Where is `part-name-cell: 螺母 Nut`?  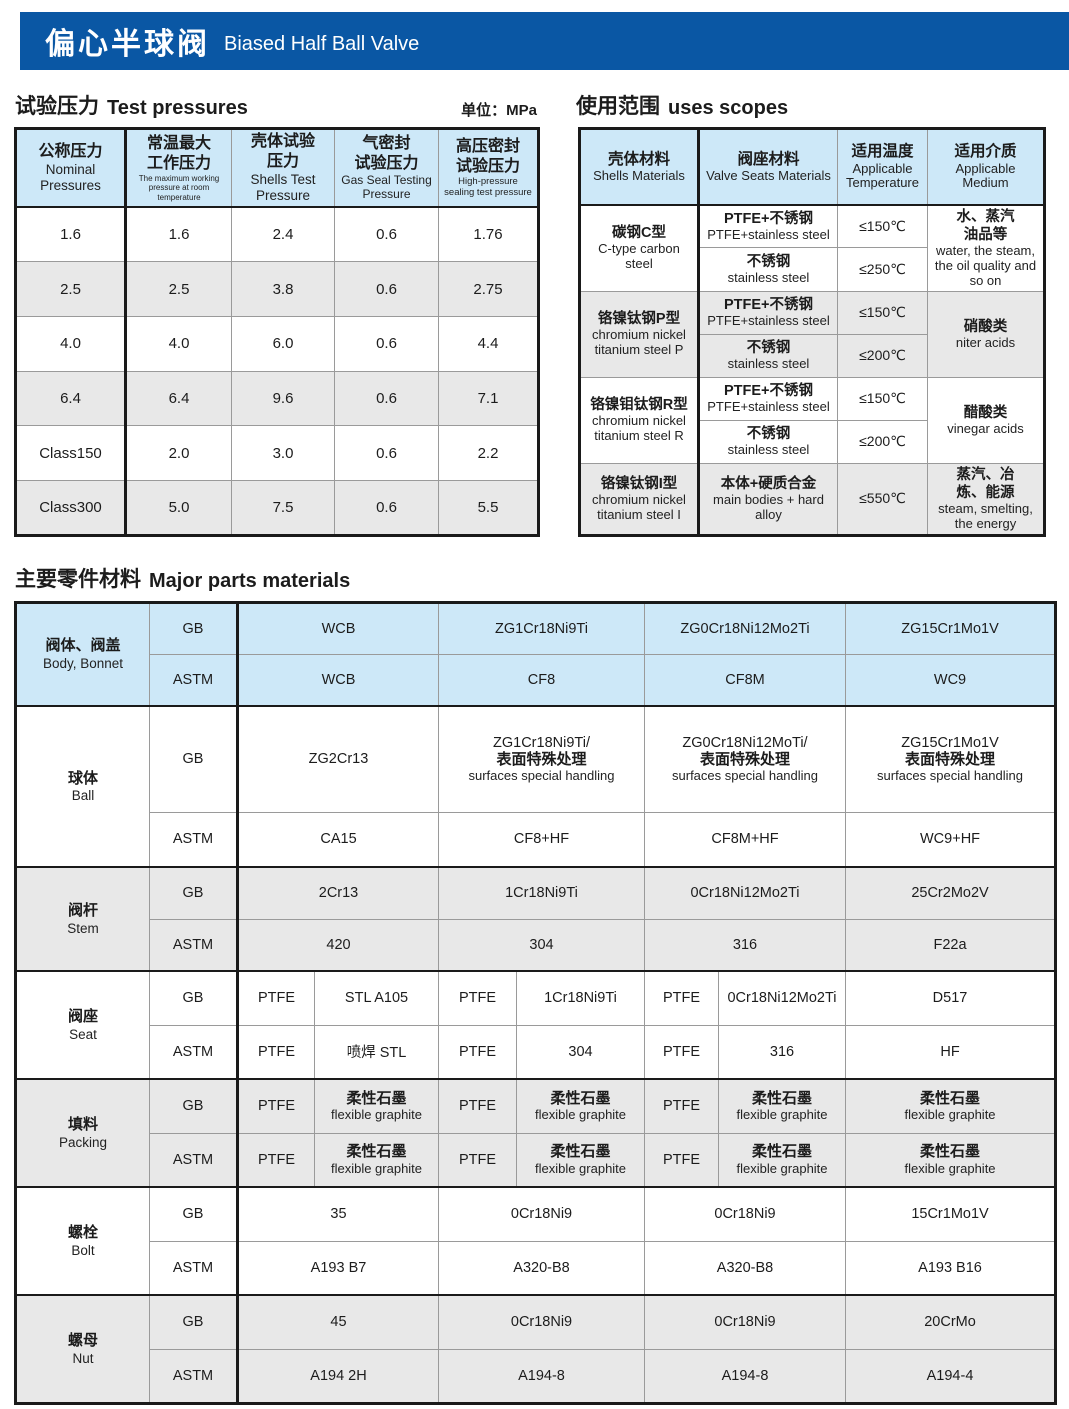 part-name-cell: 螺母 Nut is located at coordinates (82, 1349).